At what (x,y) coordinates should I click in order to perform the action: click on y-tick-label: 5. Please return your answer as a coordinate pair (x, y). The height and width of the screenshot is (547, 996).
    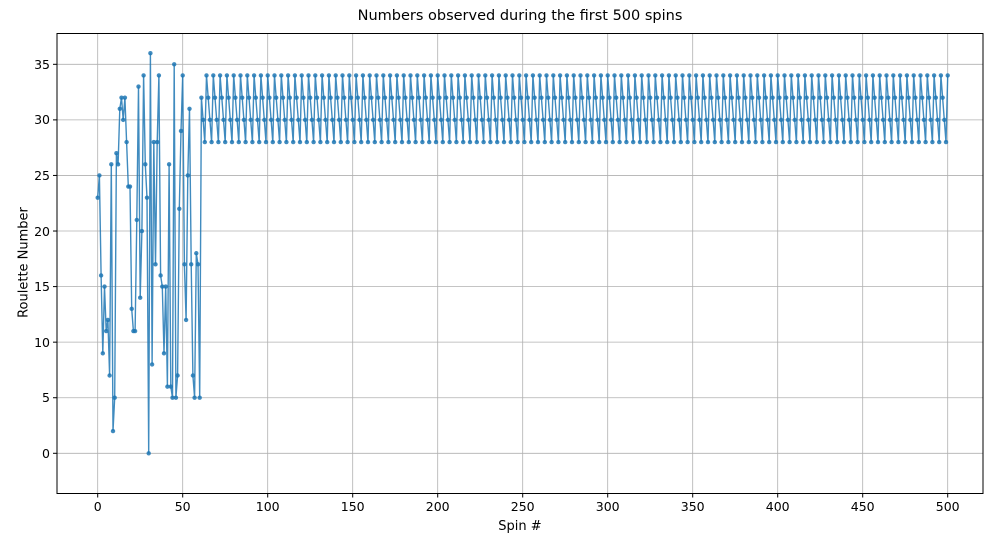
    Looking at the image, I should click on (46, 398).